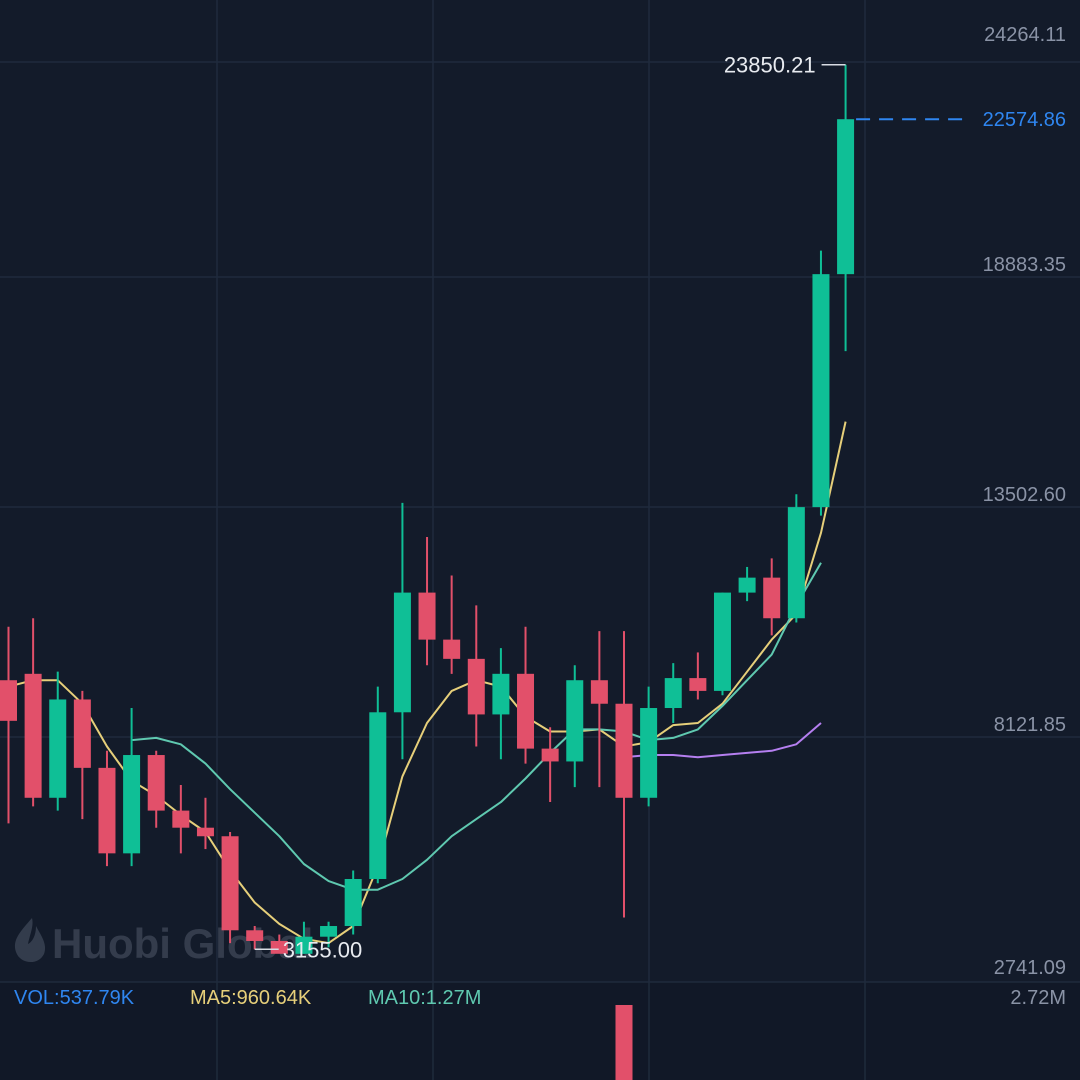 This screenshot has width=1080, height=1080. I want to click on watermark-text: Huobi Global, so click(182, 943).